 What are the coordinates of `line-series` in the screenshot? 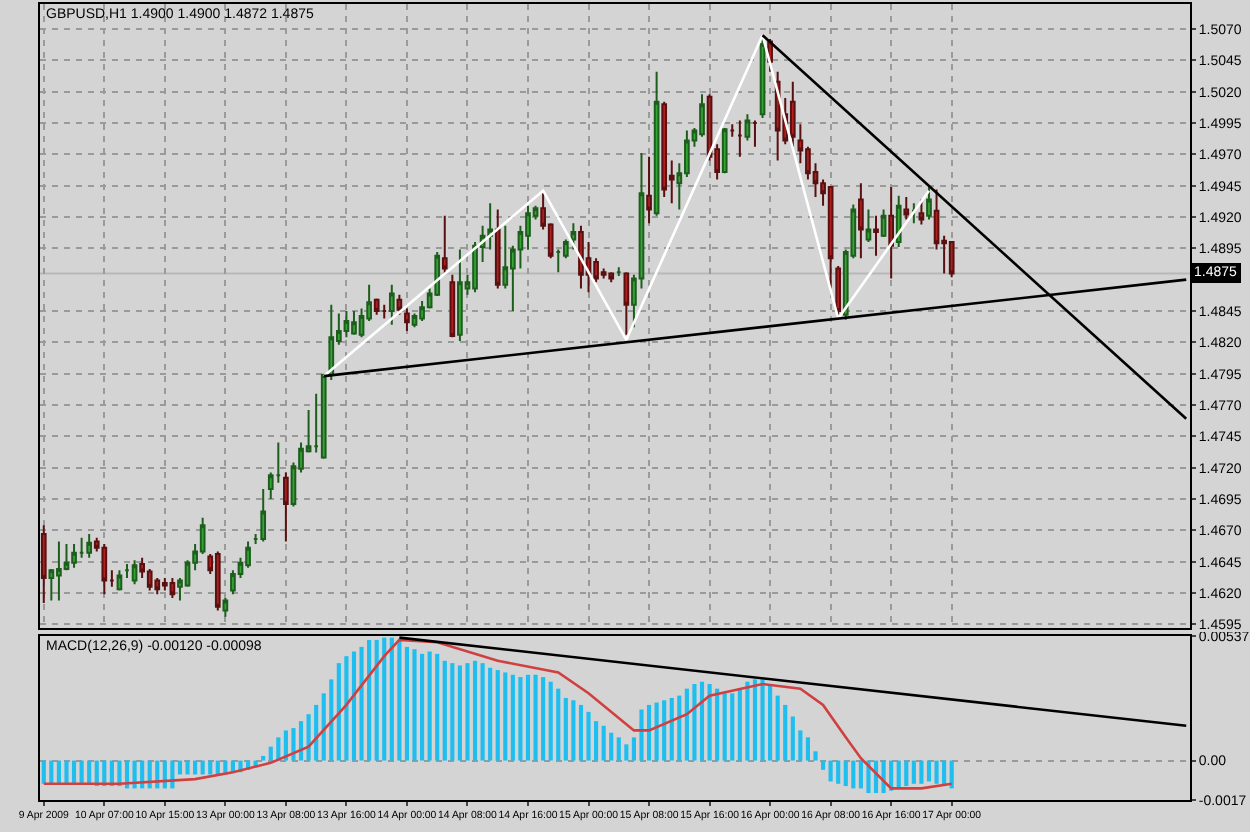 It's located at (497, 714).